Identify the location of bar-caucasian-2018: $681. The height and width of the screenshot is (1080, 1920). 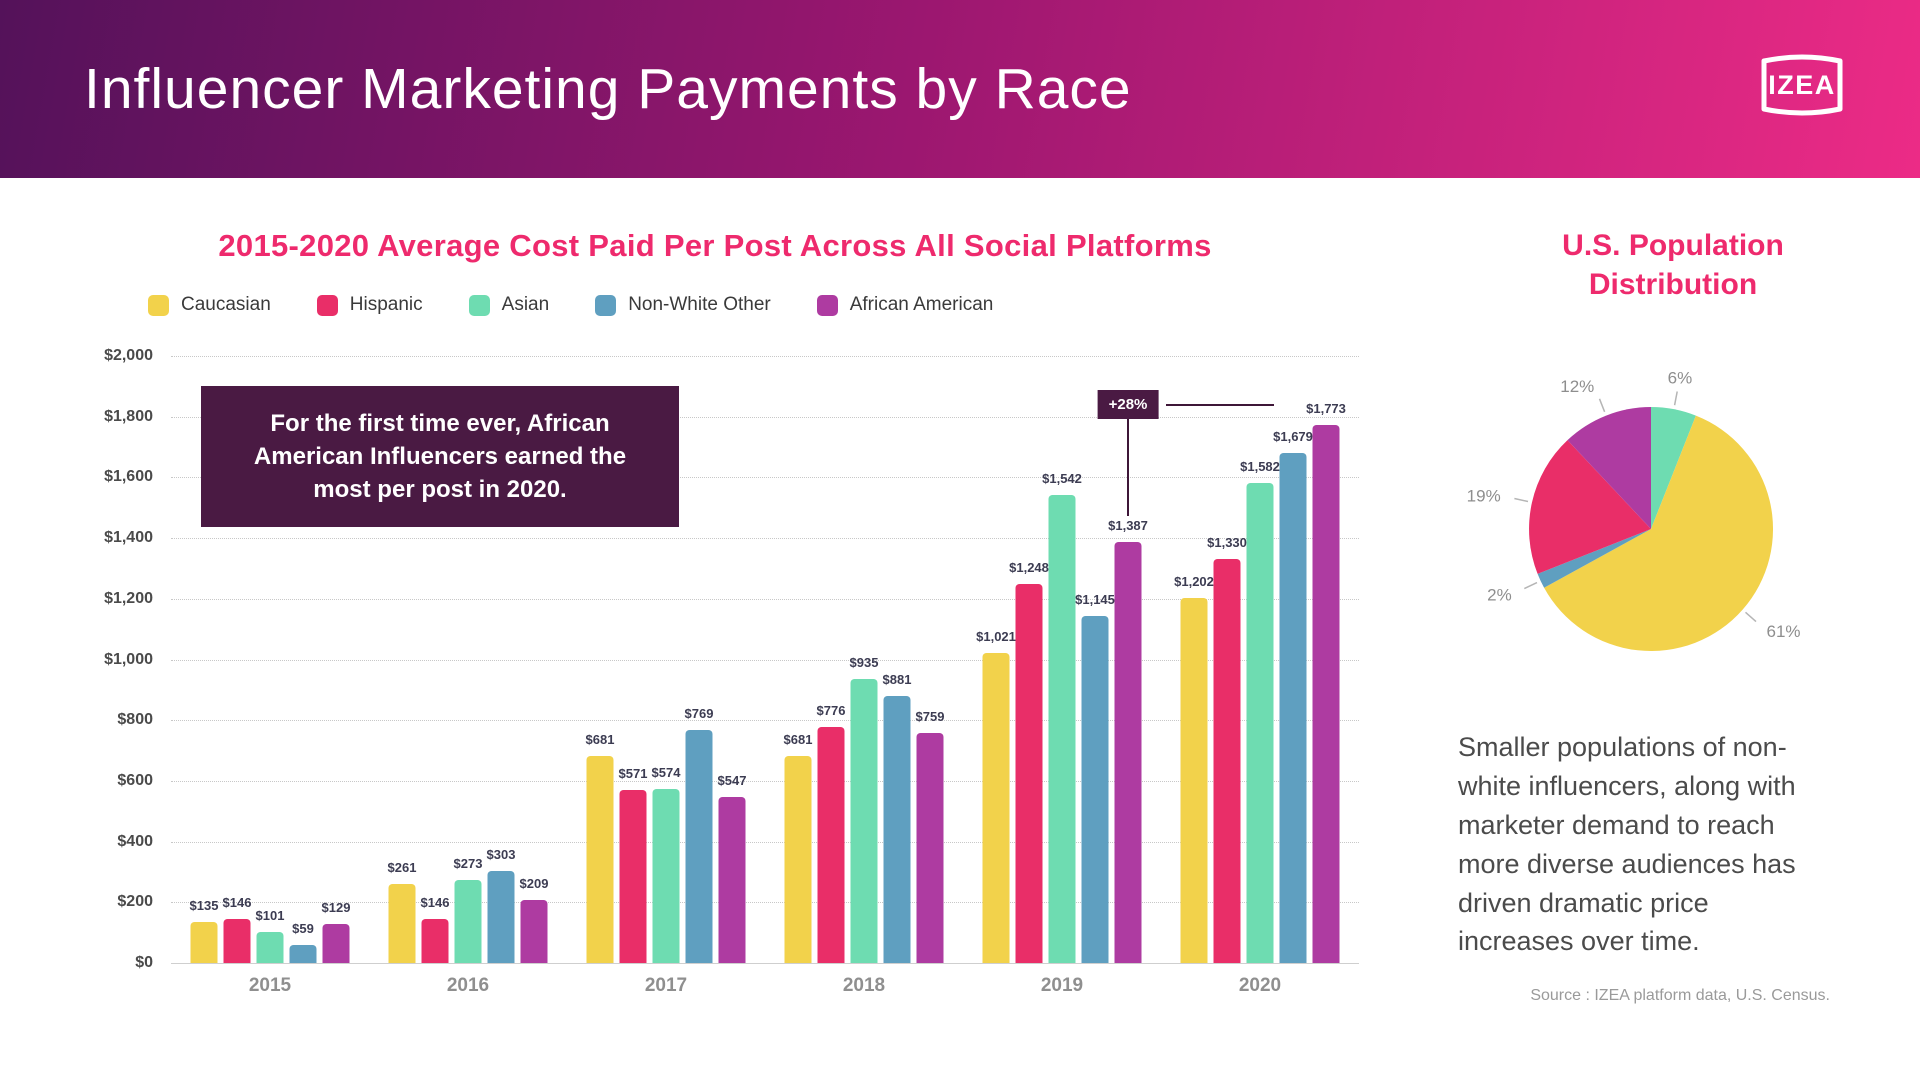
(798, 847).